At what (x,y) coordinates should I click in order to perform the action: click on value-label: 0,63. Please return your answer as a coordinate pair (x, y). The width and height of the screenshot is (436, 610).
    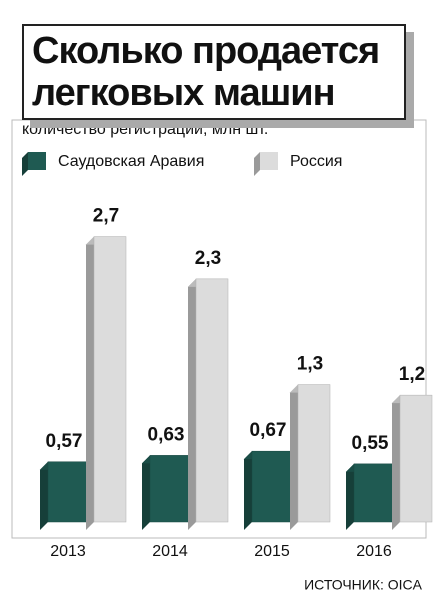
    Looking at the image, I should click on (166, 434).